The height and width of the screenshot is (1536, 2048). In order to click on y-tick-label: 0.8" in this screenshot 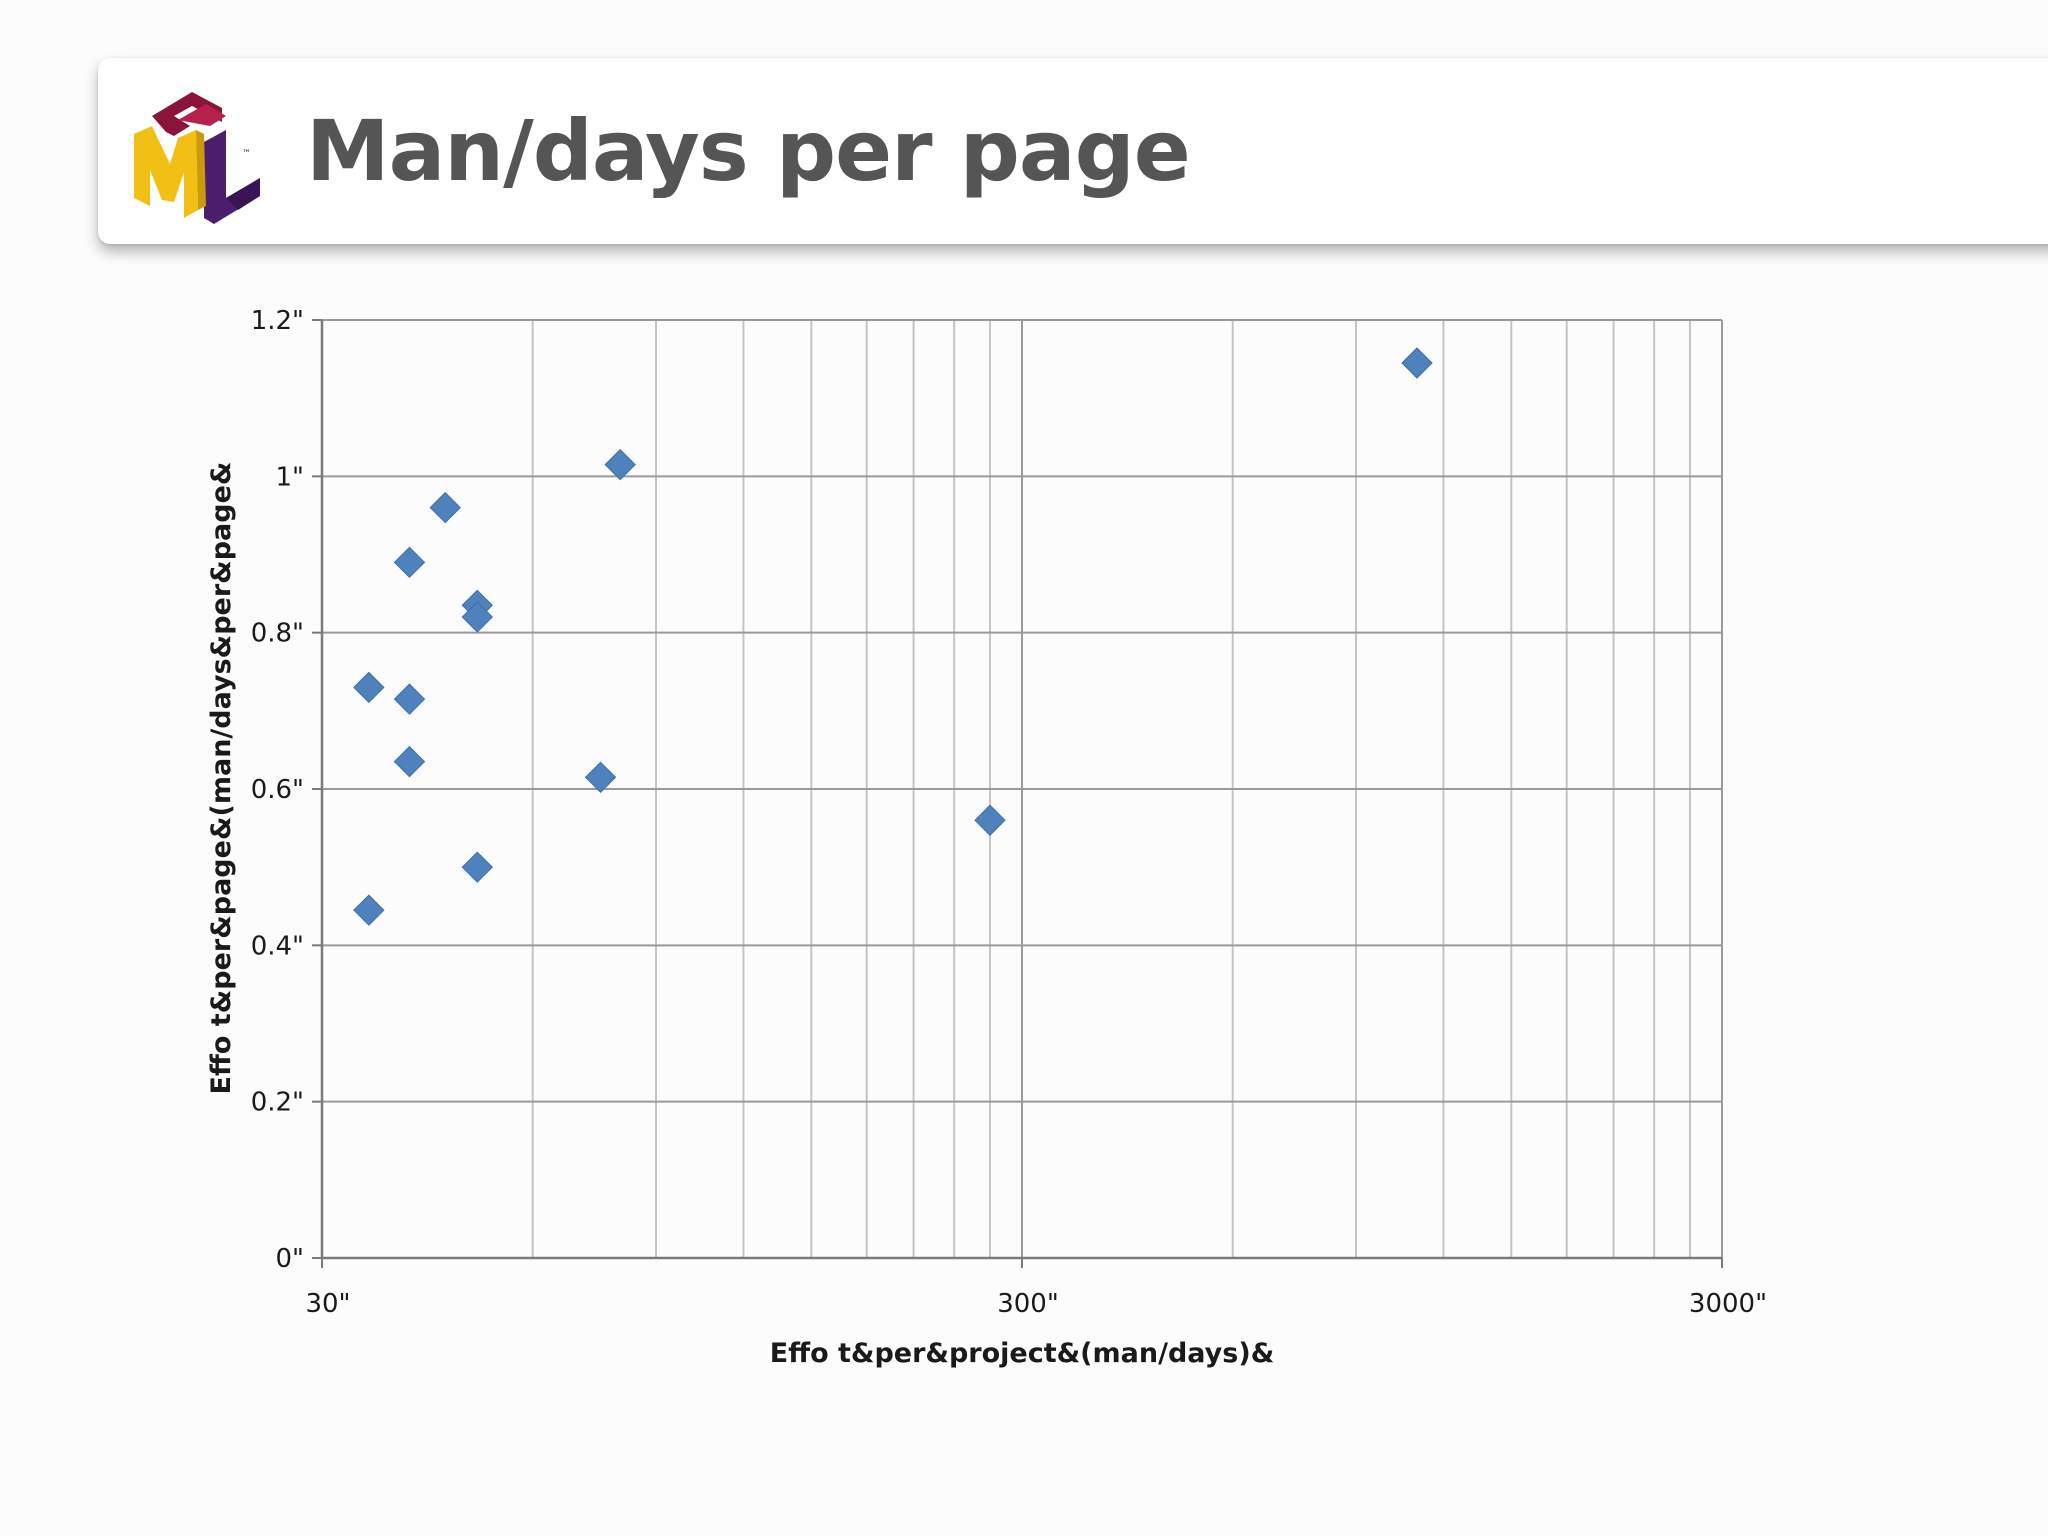, I will do `click(277, 634)`.